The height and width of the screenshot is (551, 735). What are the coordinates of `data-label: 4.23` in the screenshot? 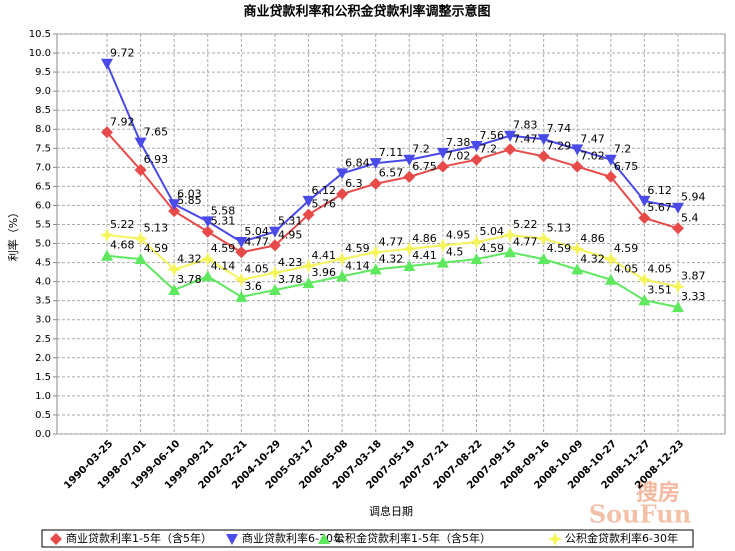 It's located at (290, 262).